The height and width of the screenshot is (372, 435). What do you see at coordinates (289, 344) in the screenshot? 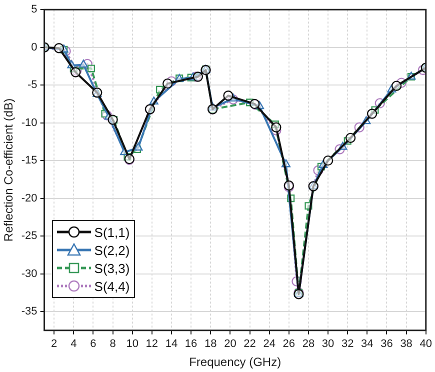
I see `x-tick-label: 26` at bounding box center [289, 344].